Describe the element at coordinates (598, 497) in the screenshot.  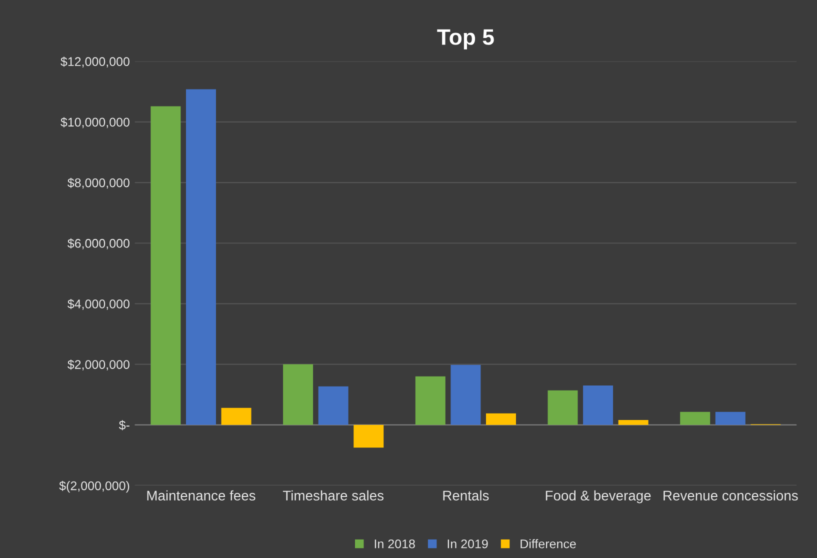
I see `x-tick-label: Food & beverage` at that location.